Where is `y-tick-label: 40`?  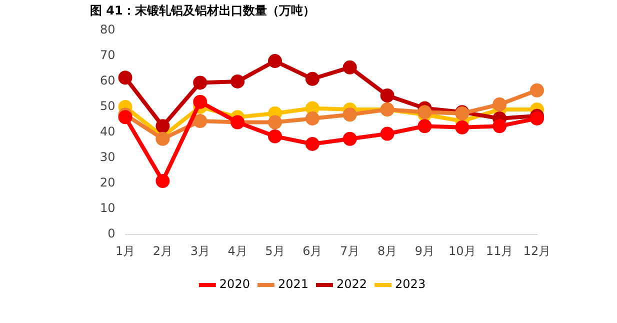 y-tick-label: 40 is located at coordinates (108, 131).